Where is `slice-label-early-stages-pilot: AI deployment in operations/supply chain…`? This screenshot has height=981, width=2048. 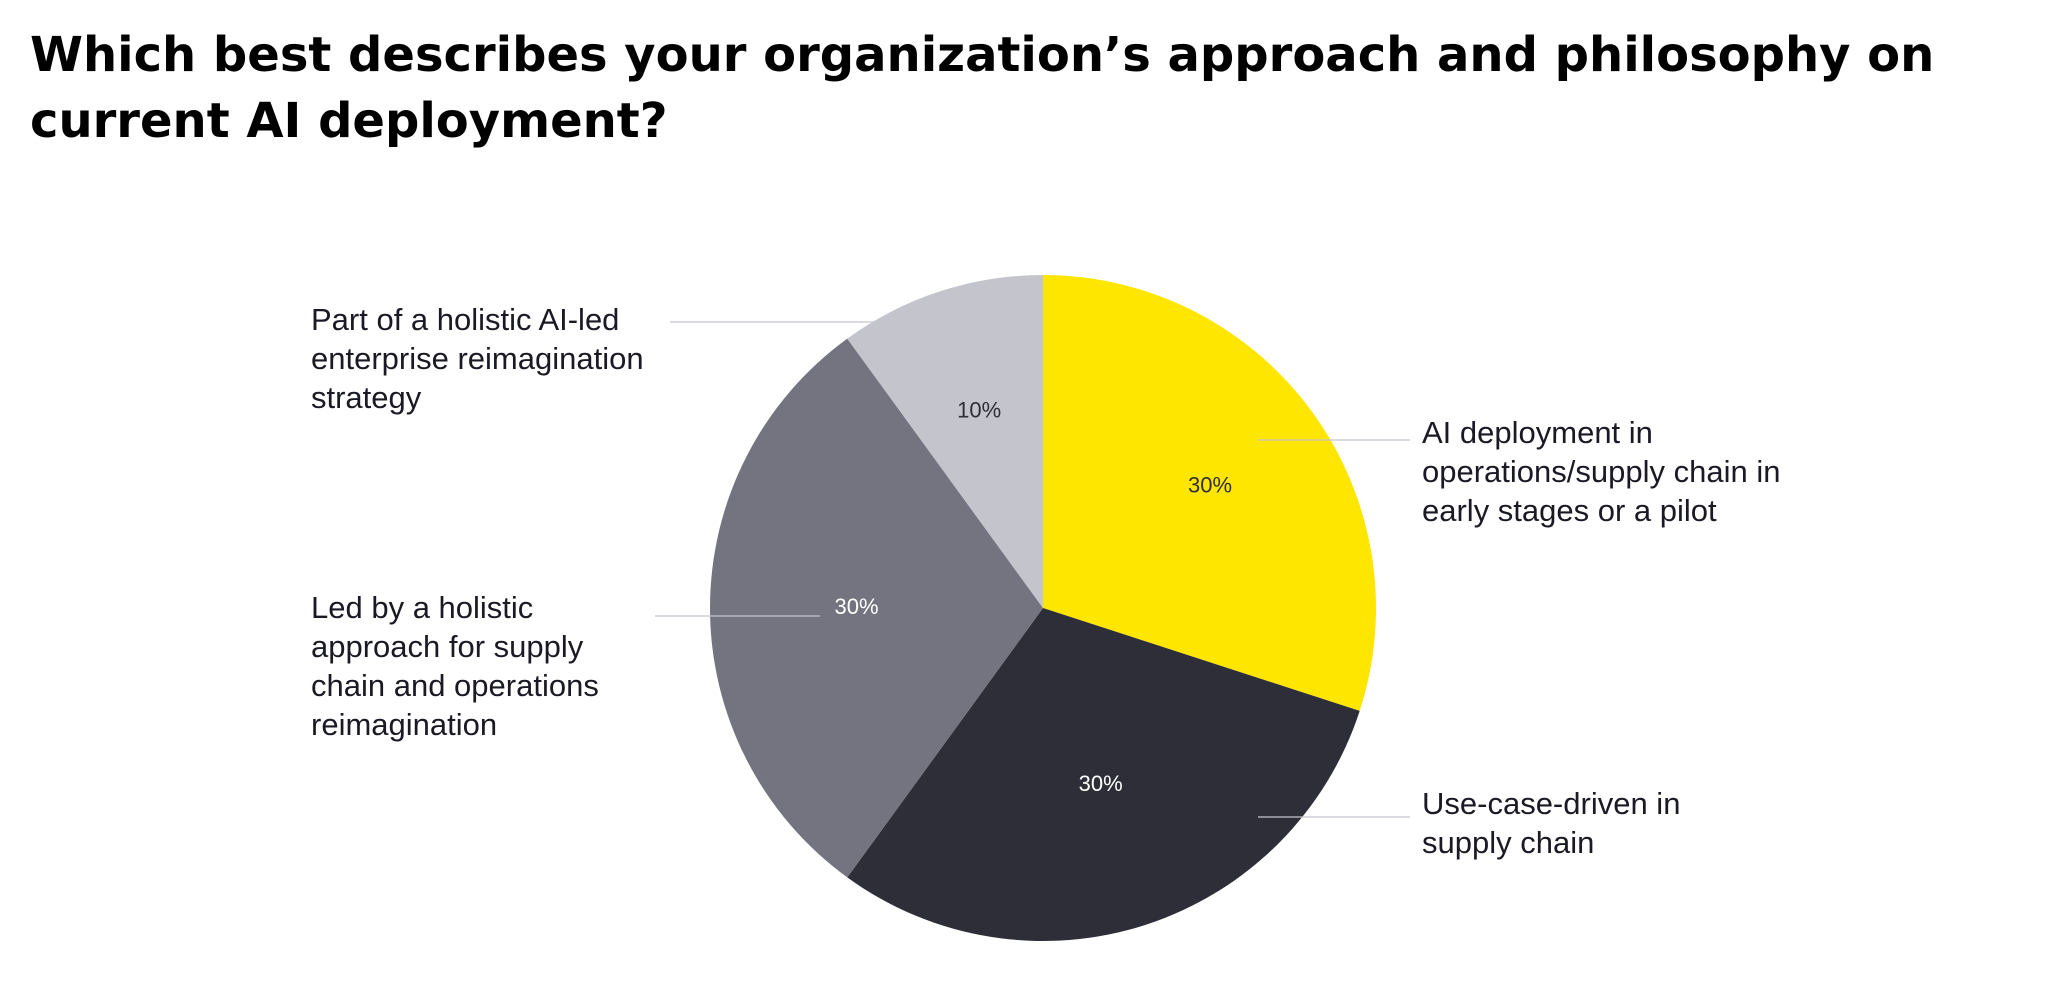
slice-label-early-stages-pilot: AI deployment in operations/supply chain… is located at coordinates (1601, 471).